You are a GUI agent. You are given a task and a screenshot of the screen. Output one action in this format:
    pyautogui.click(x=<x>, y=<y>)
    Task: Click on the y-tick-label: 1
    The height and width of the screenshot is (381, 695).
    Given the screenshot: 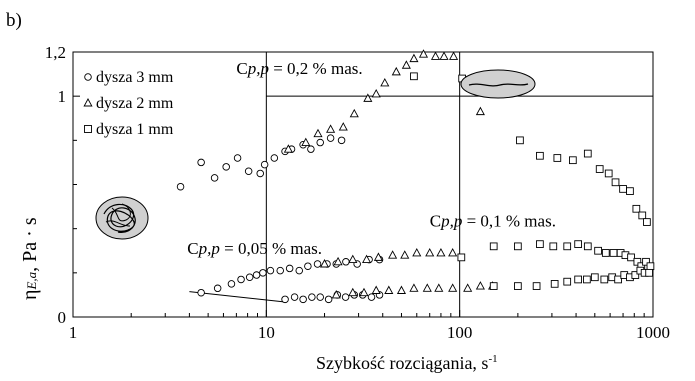 What is the action you would take?
    pyautogui.click(x=62, y=96)
    